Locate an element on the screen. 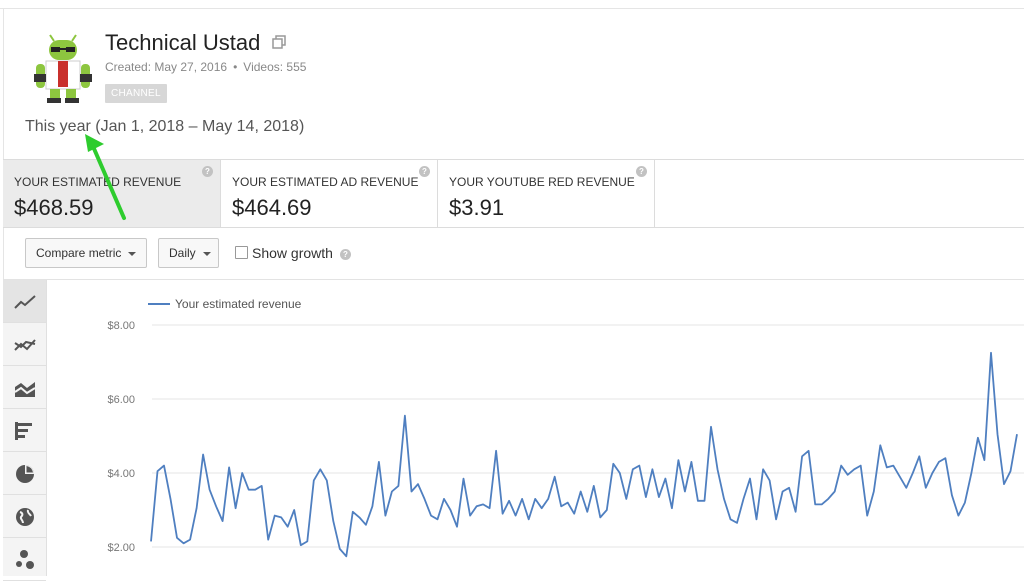  y-axis-ticks: $8.00 $6.00 $4.00 $2.00 is located at coordinates (121, 437).